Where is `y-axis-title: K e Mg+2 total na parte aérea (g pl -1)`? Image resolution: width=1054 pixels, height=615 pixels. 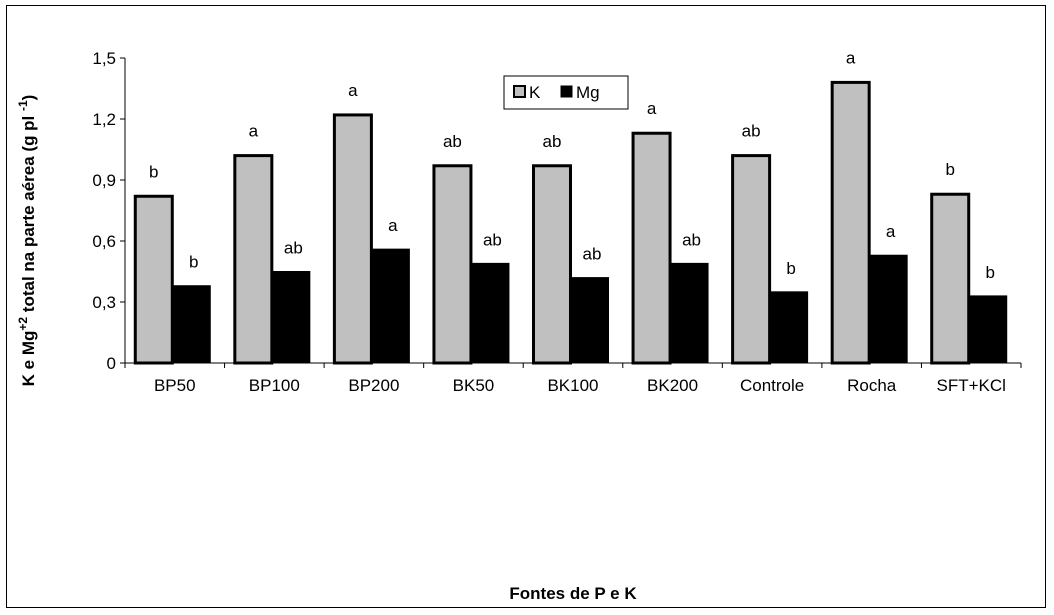
y-axis-title: K e Mg+2 total na parte aérea (g pl -1) is located at coordinates (27, 241).